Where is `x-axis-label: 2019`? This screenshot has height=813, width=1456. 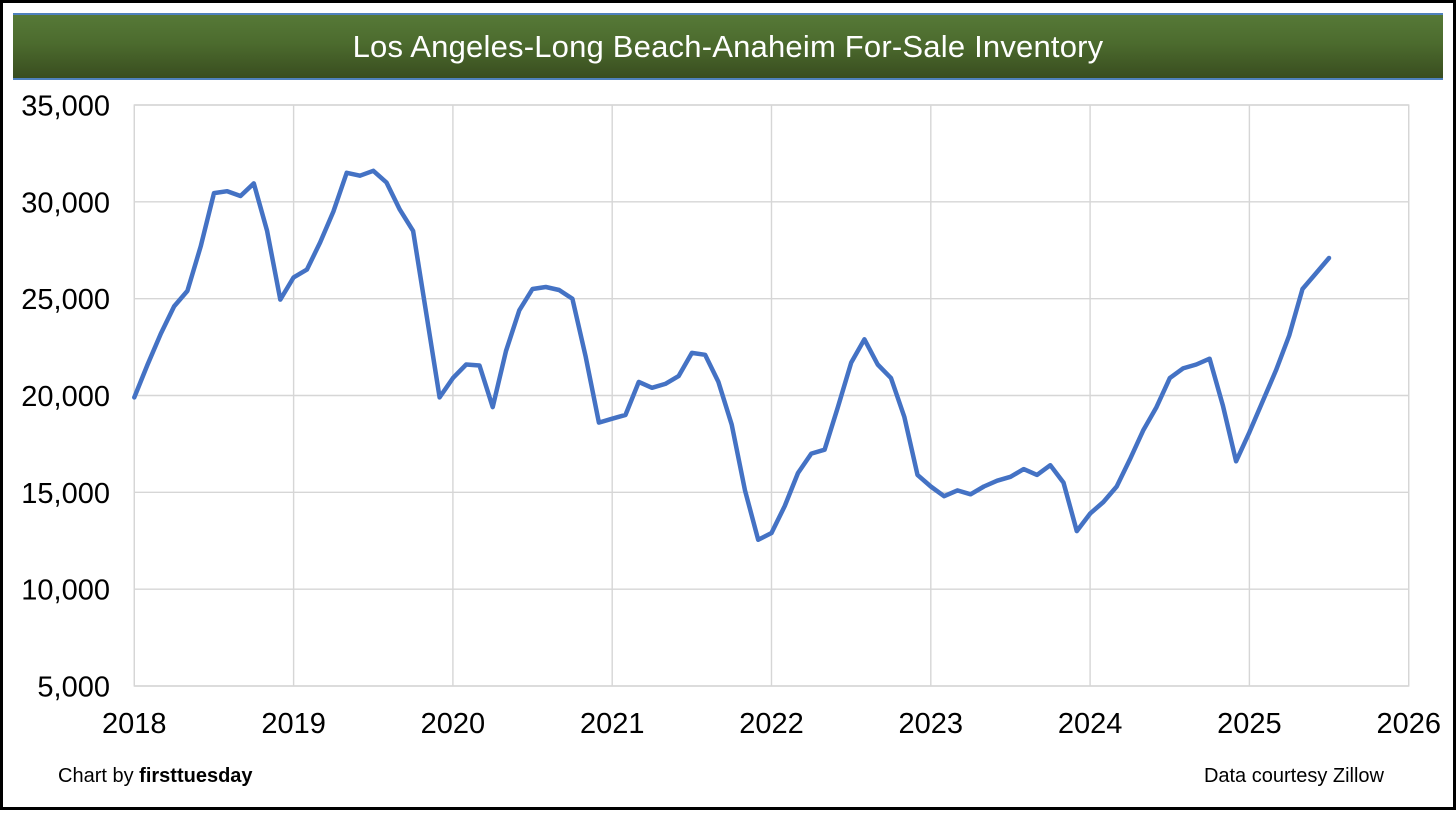
x-axis-label: 2019 is located at coordinates (293, 724).